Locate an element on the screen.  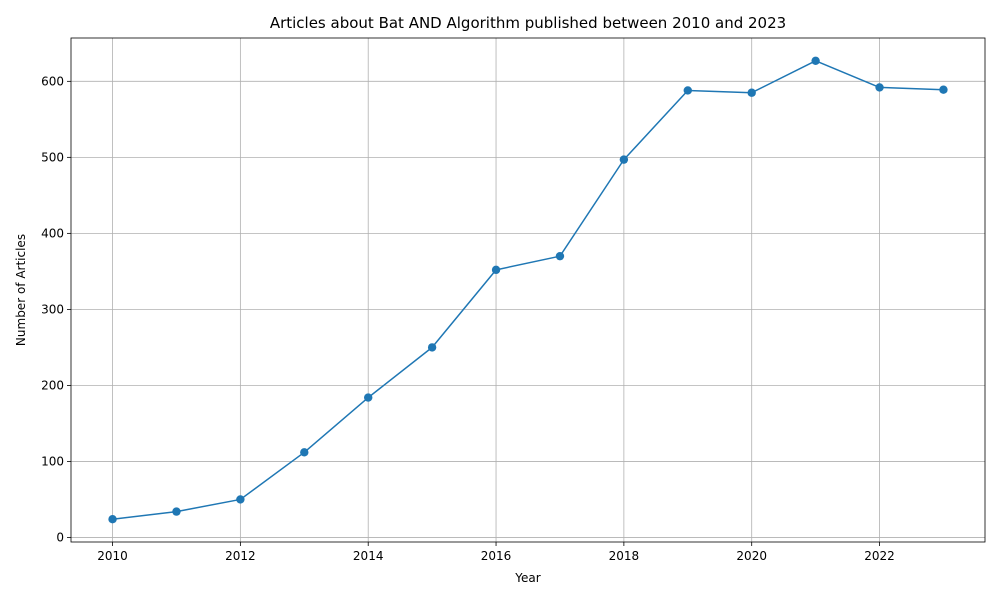
y-tick-label: 0 is located at coordinates (60, 537).